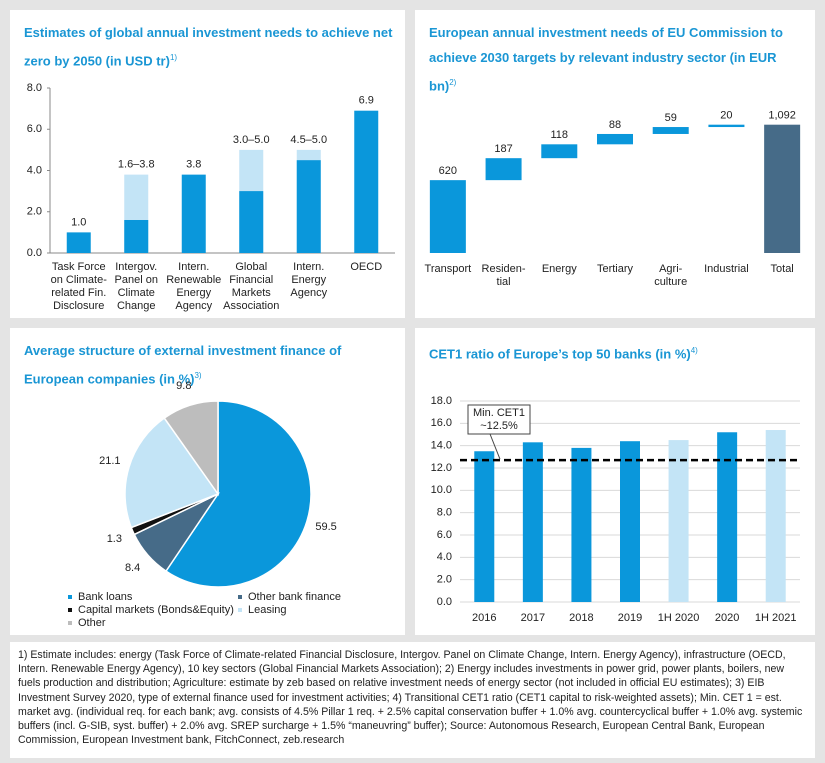 The height and width of the screenshot is (763, 825). I want to click on title-note: 4), so click(694, 350).